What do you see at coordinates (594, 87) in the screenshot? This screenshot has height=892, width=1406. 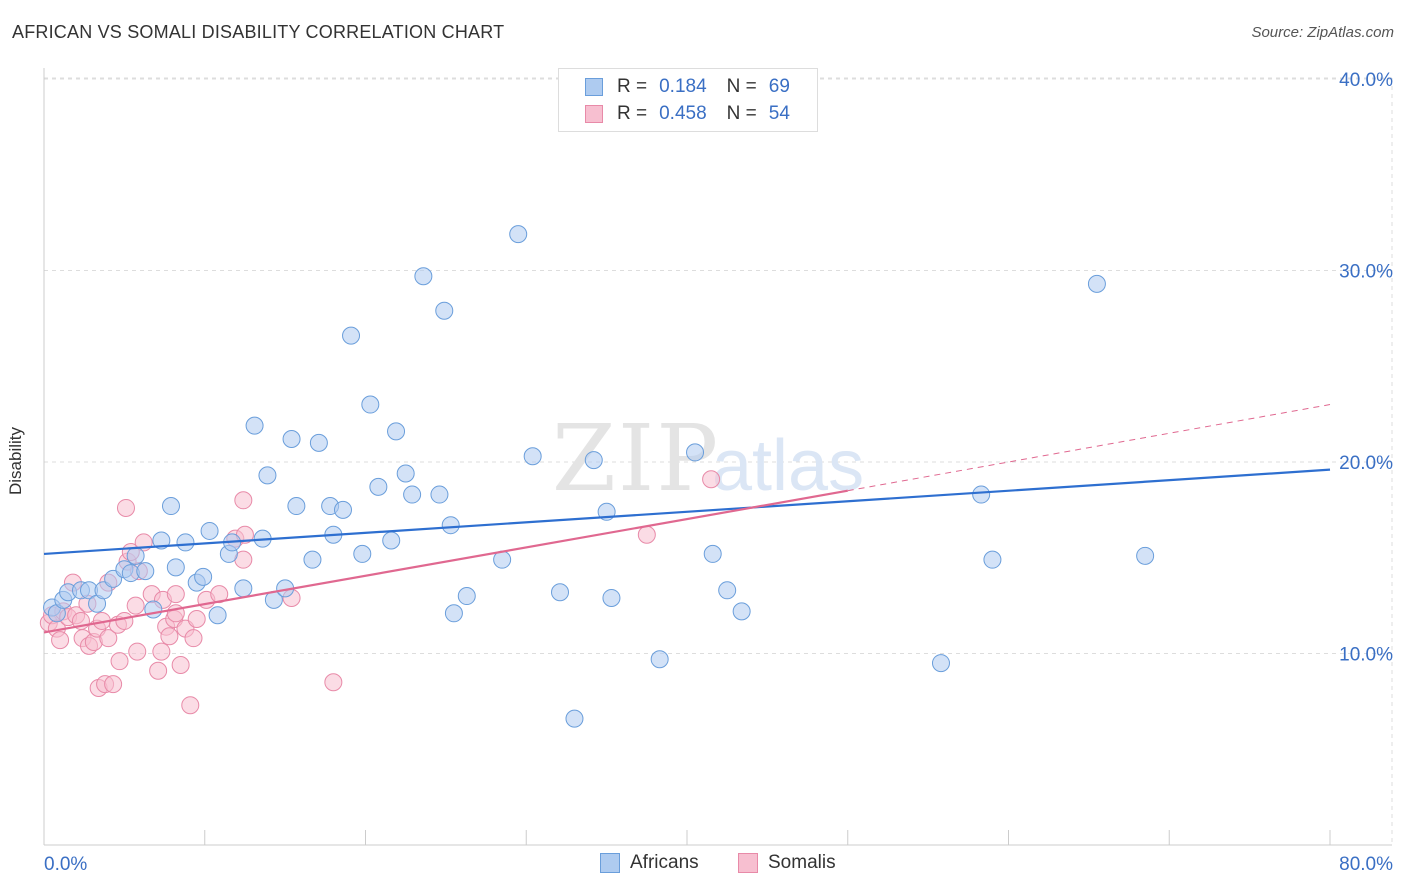 I see `legend-swatch-africans` at bounding box center [594, 87].